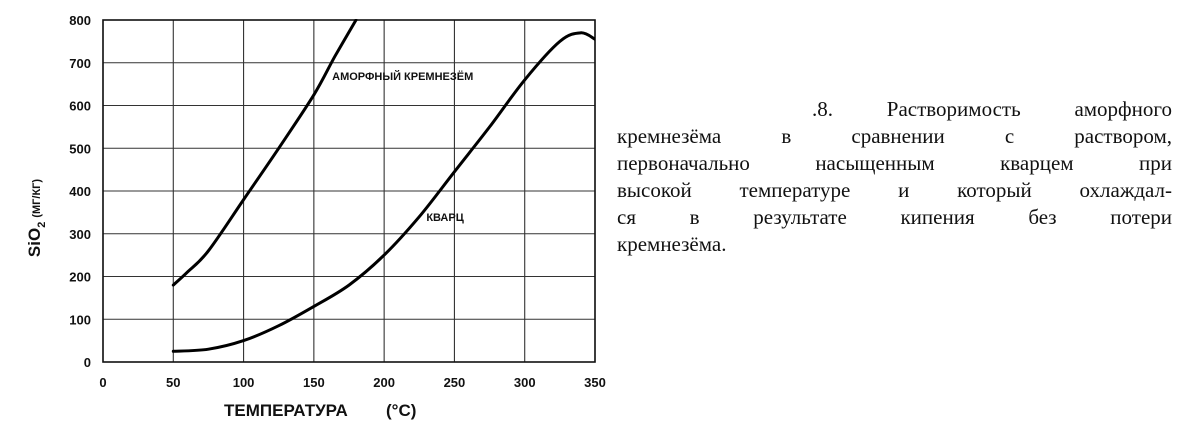  Describe the element at coordinates (384, 382) in the screenshot. I see `x-tick-label: 200` at that location.